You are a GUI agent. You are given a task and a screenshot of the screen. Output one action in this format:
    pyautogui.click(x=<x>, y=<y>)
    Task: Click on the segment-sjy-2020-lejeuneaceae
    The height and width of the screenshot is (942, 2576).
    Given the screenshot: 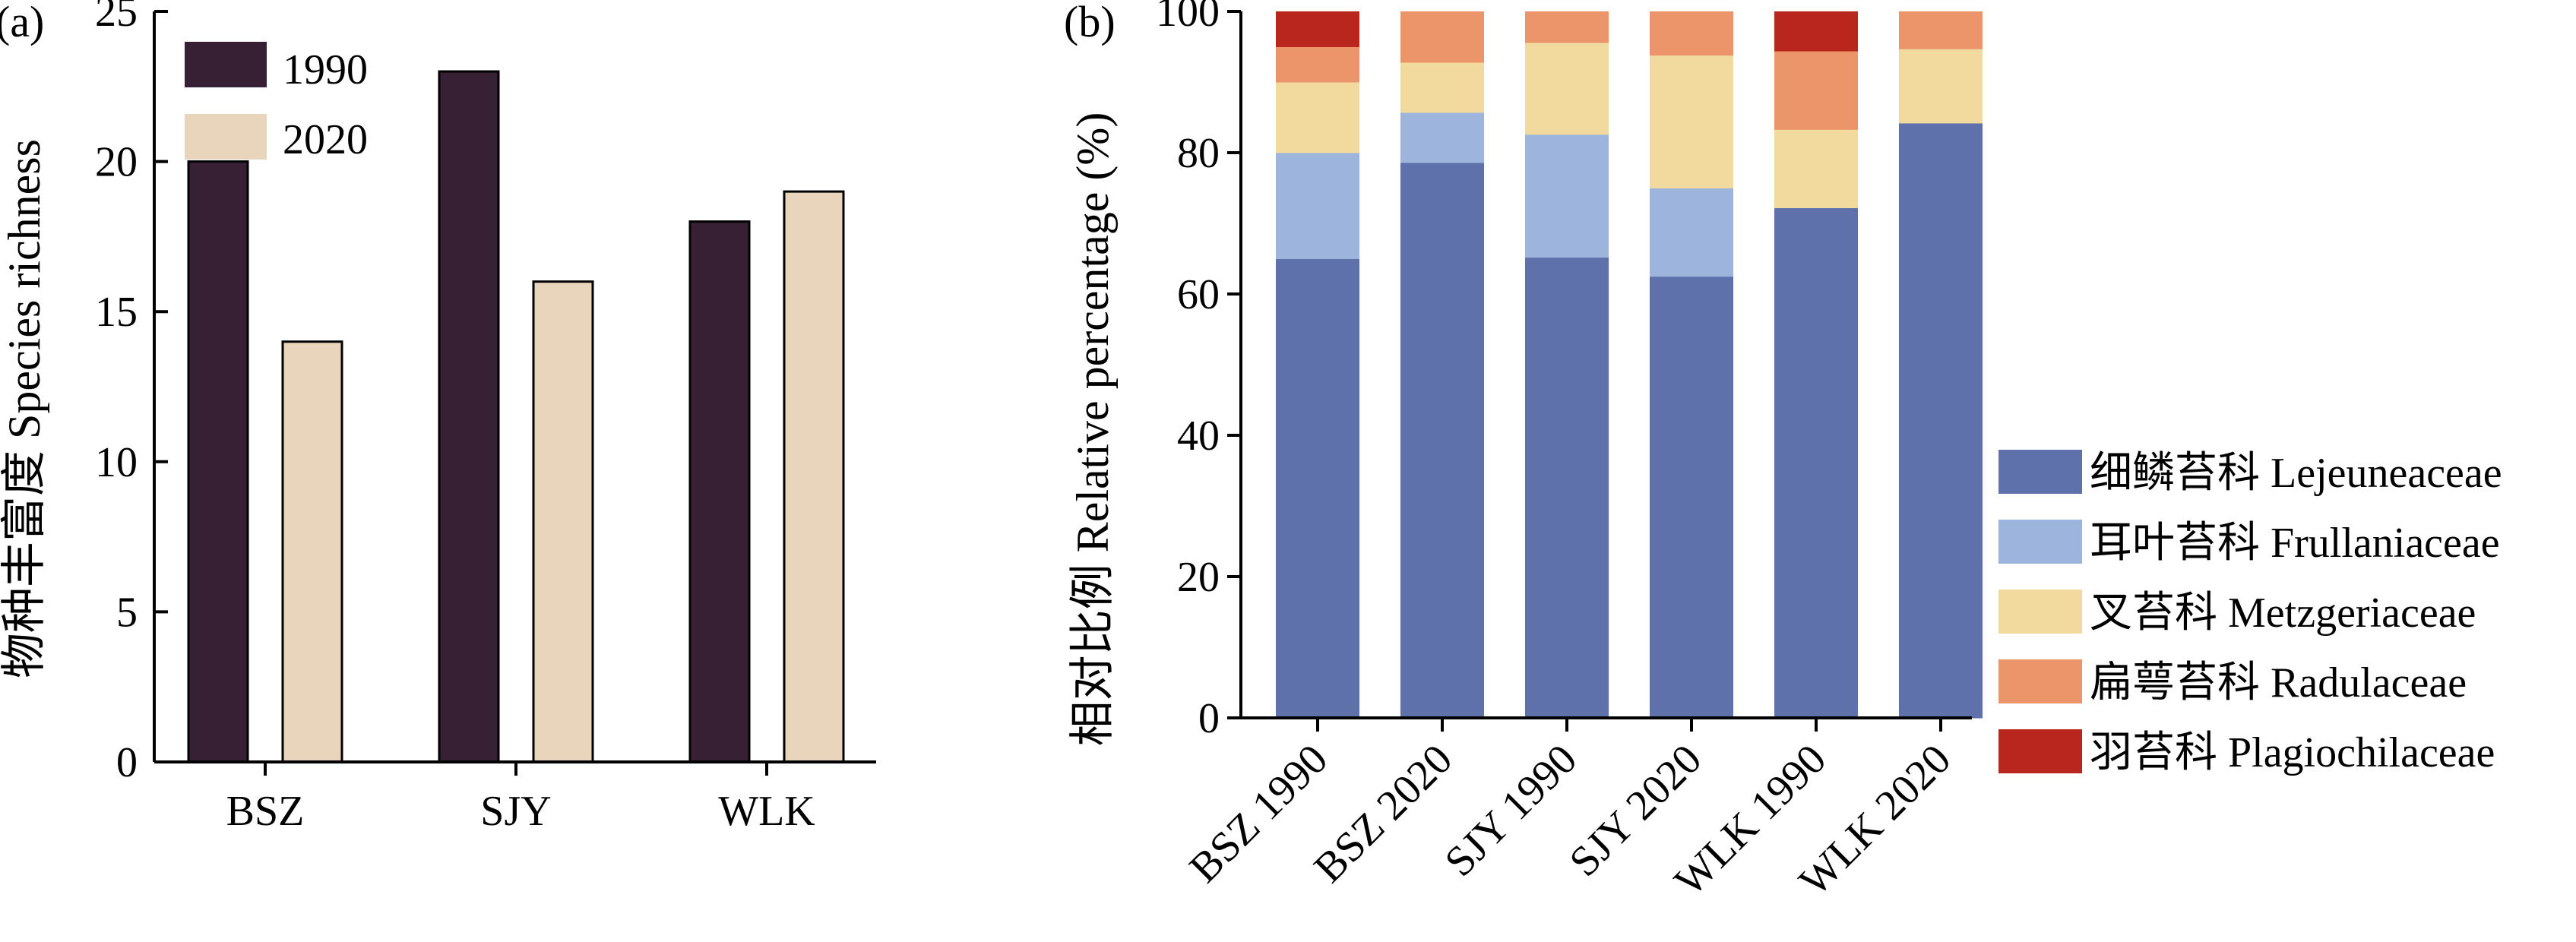 What is the action you would take?
    pyautogui.click(x=1691, y=497)
    